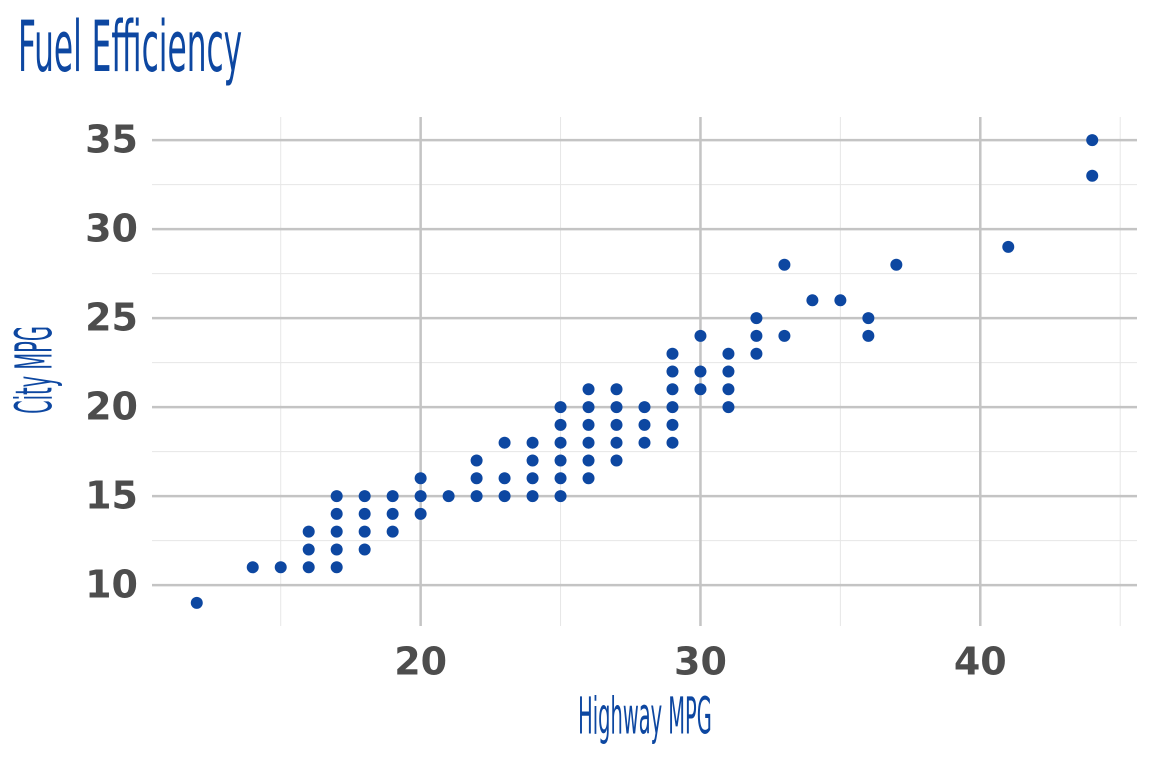 The image size is (1152, 768). What do you see at coordinates (980, 662) in the screenshot?
I see `x-tick-label: 40` at bounding box center [980, 662].